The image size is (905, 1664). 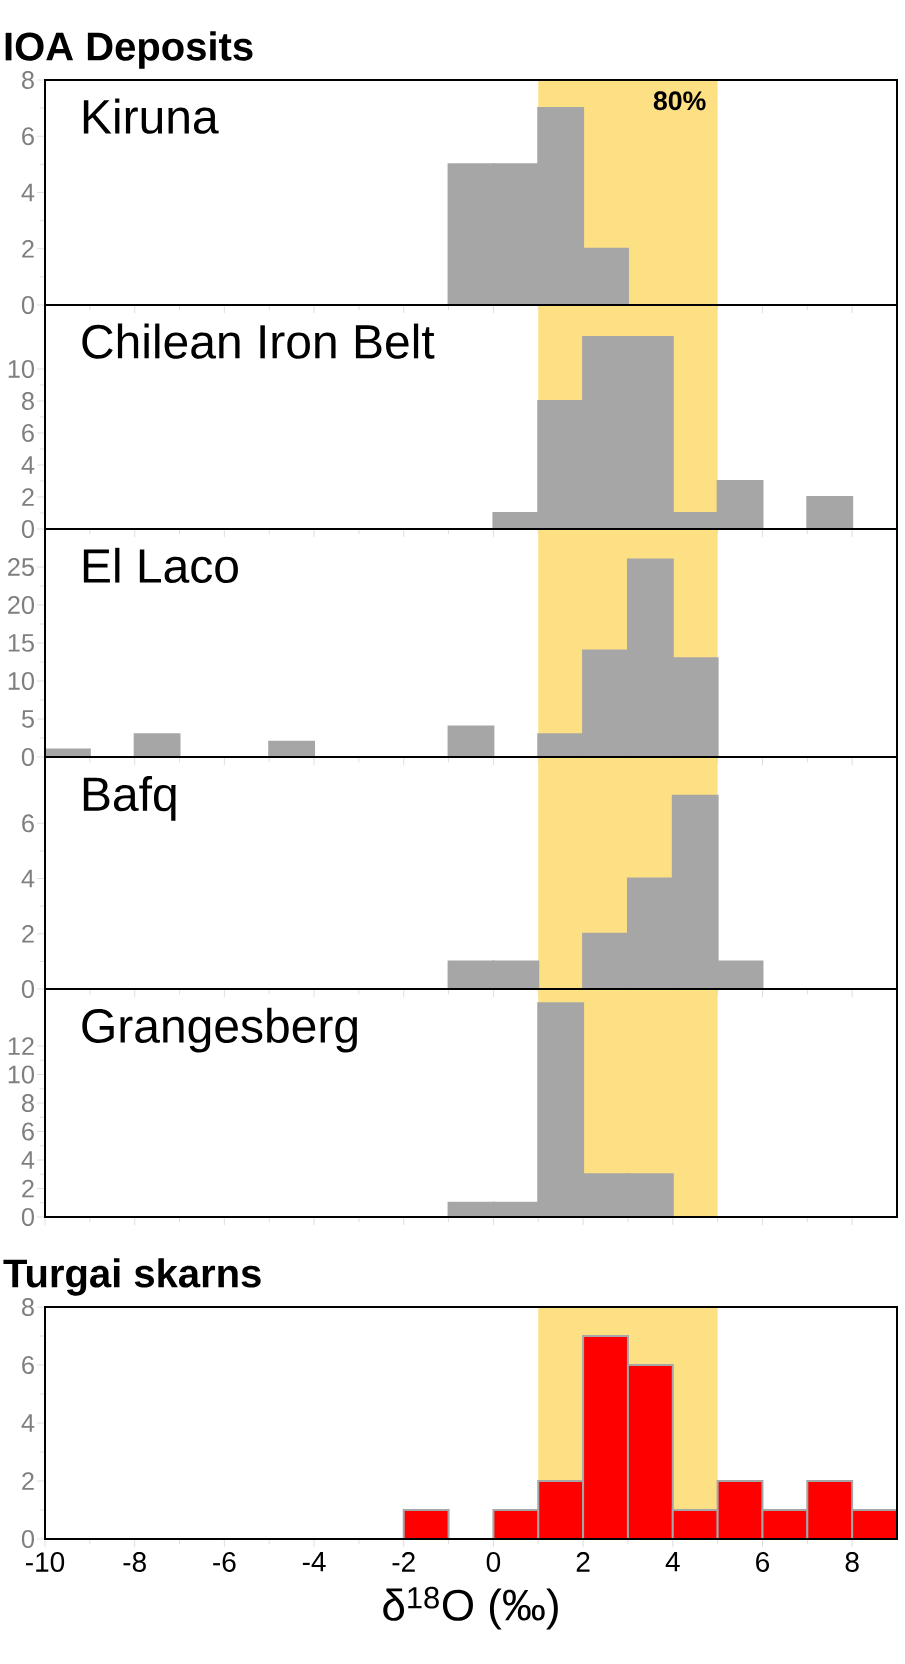 I want to click on x-tick-label: -6, so click(x=224, y=1562).